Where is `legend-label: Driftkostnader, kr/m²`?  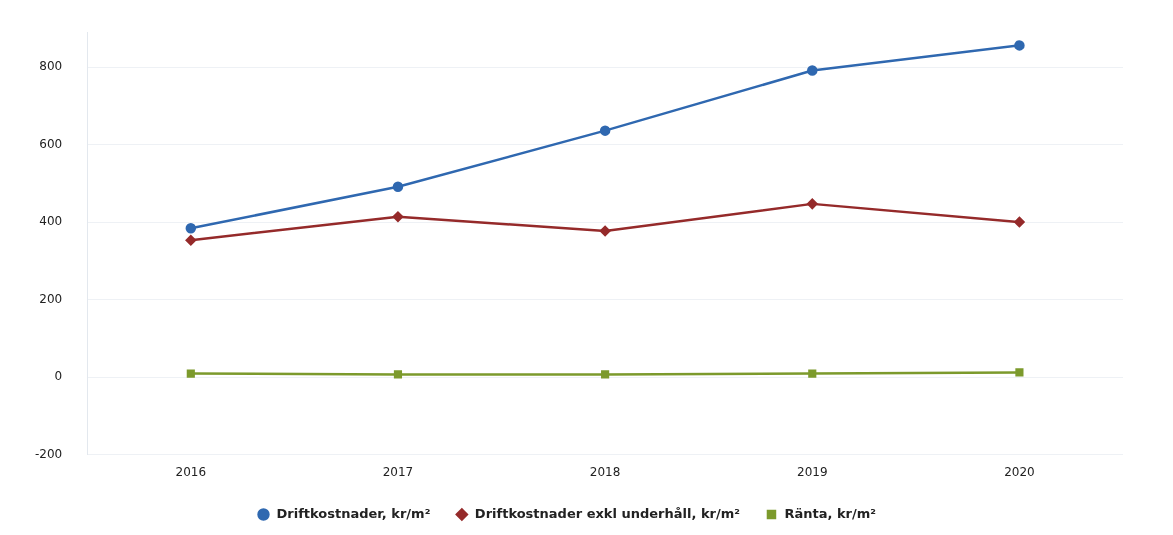 legend-label: Driftkostnader, kr/m² is located at coordinates (353, 513).